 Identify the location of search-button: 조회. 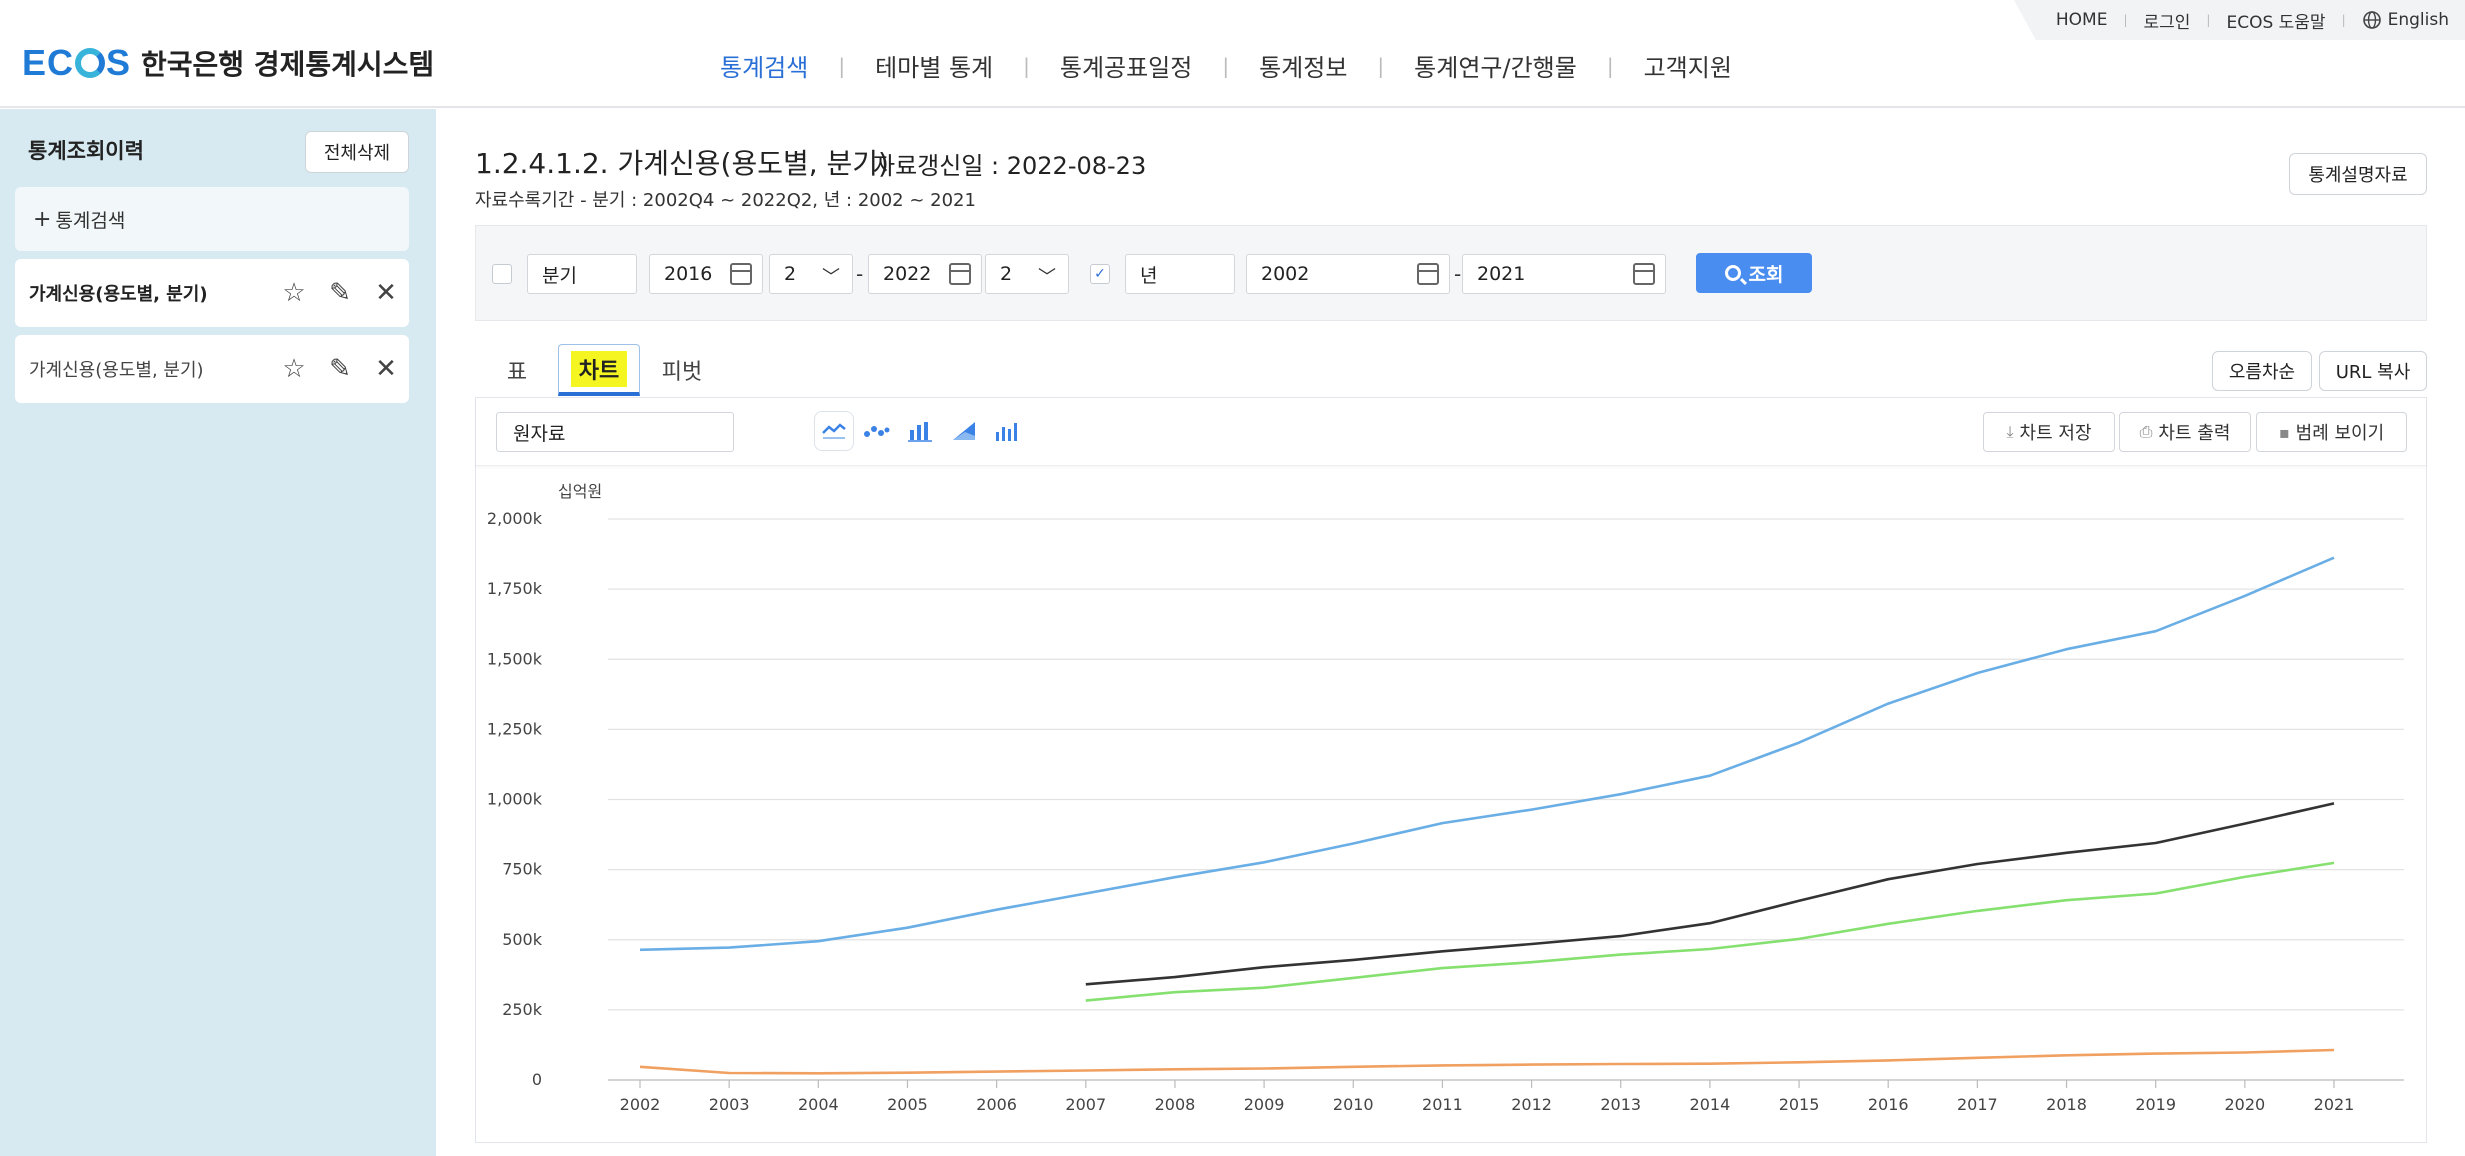
(1754, 273).